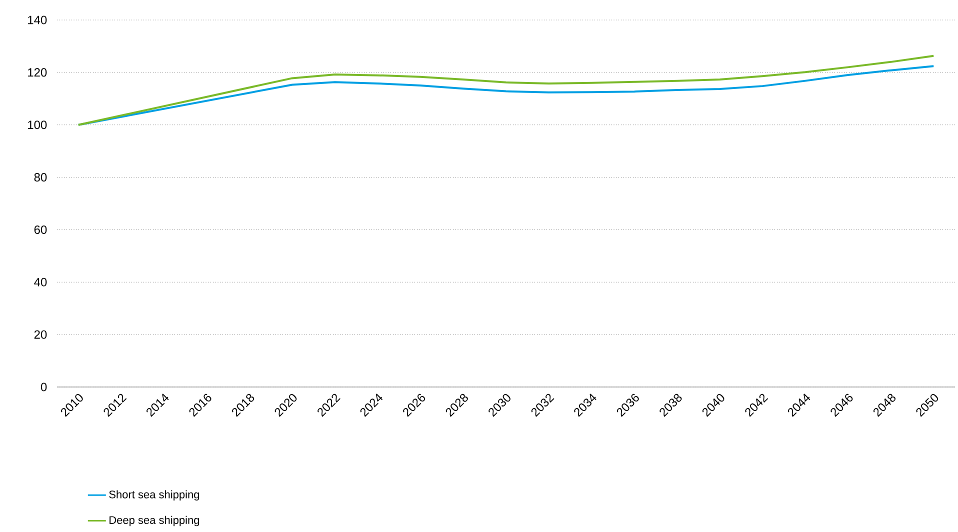 The width and height of the screenshot is (958, 532). Describe the element at coordinates (40, 282) in the screenshot. I see `y-tick-label: 40` at that location.